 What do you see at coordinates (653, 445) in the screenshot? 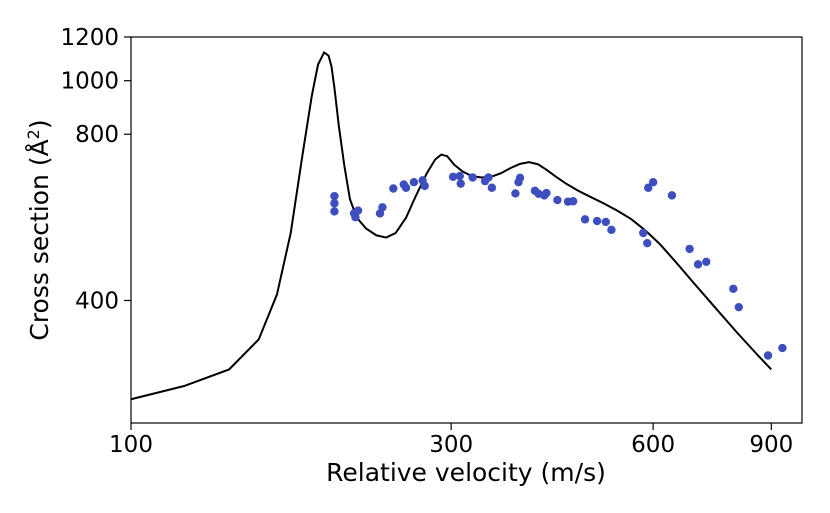
I see `x-tick-label: 600` at bounding box center [653, 445].